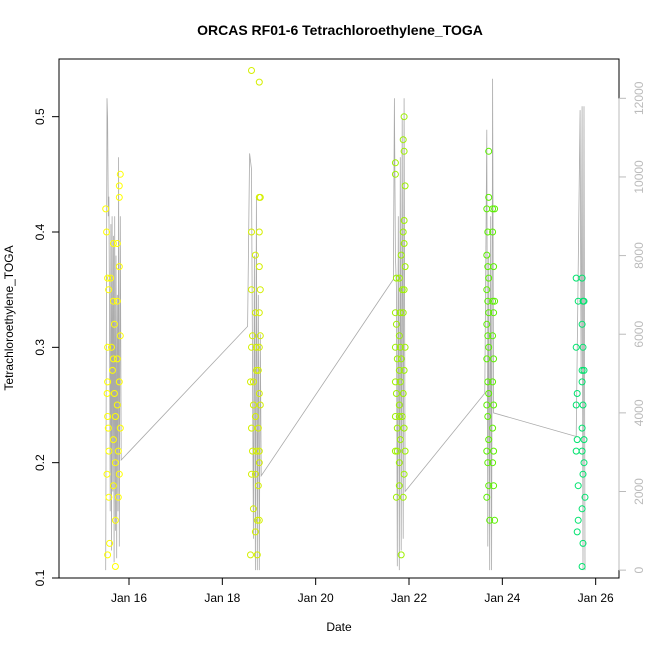 This screenshot has height=650, width=650. Describe the element at coordinates (639, 412) in the screenshot. I see `right-tick-label: 4000` at that location.